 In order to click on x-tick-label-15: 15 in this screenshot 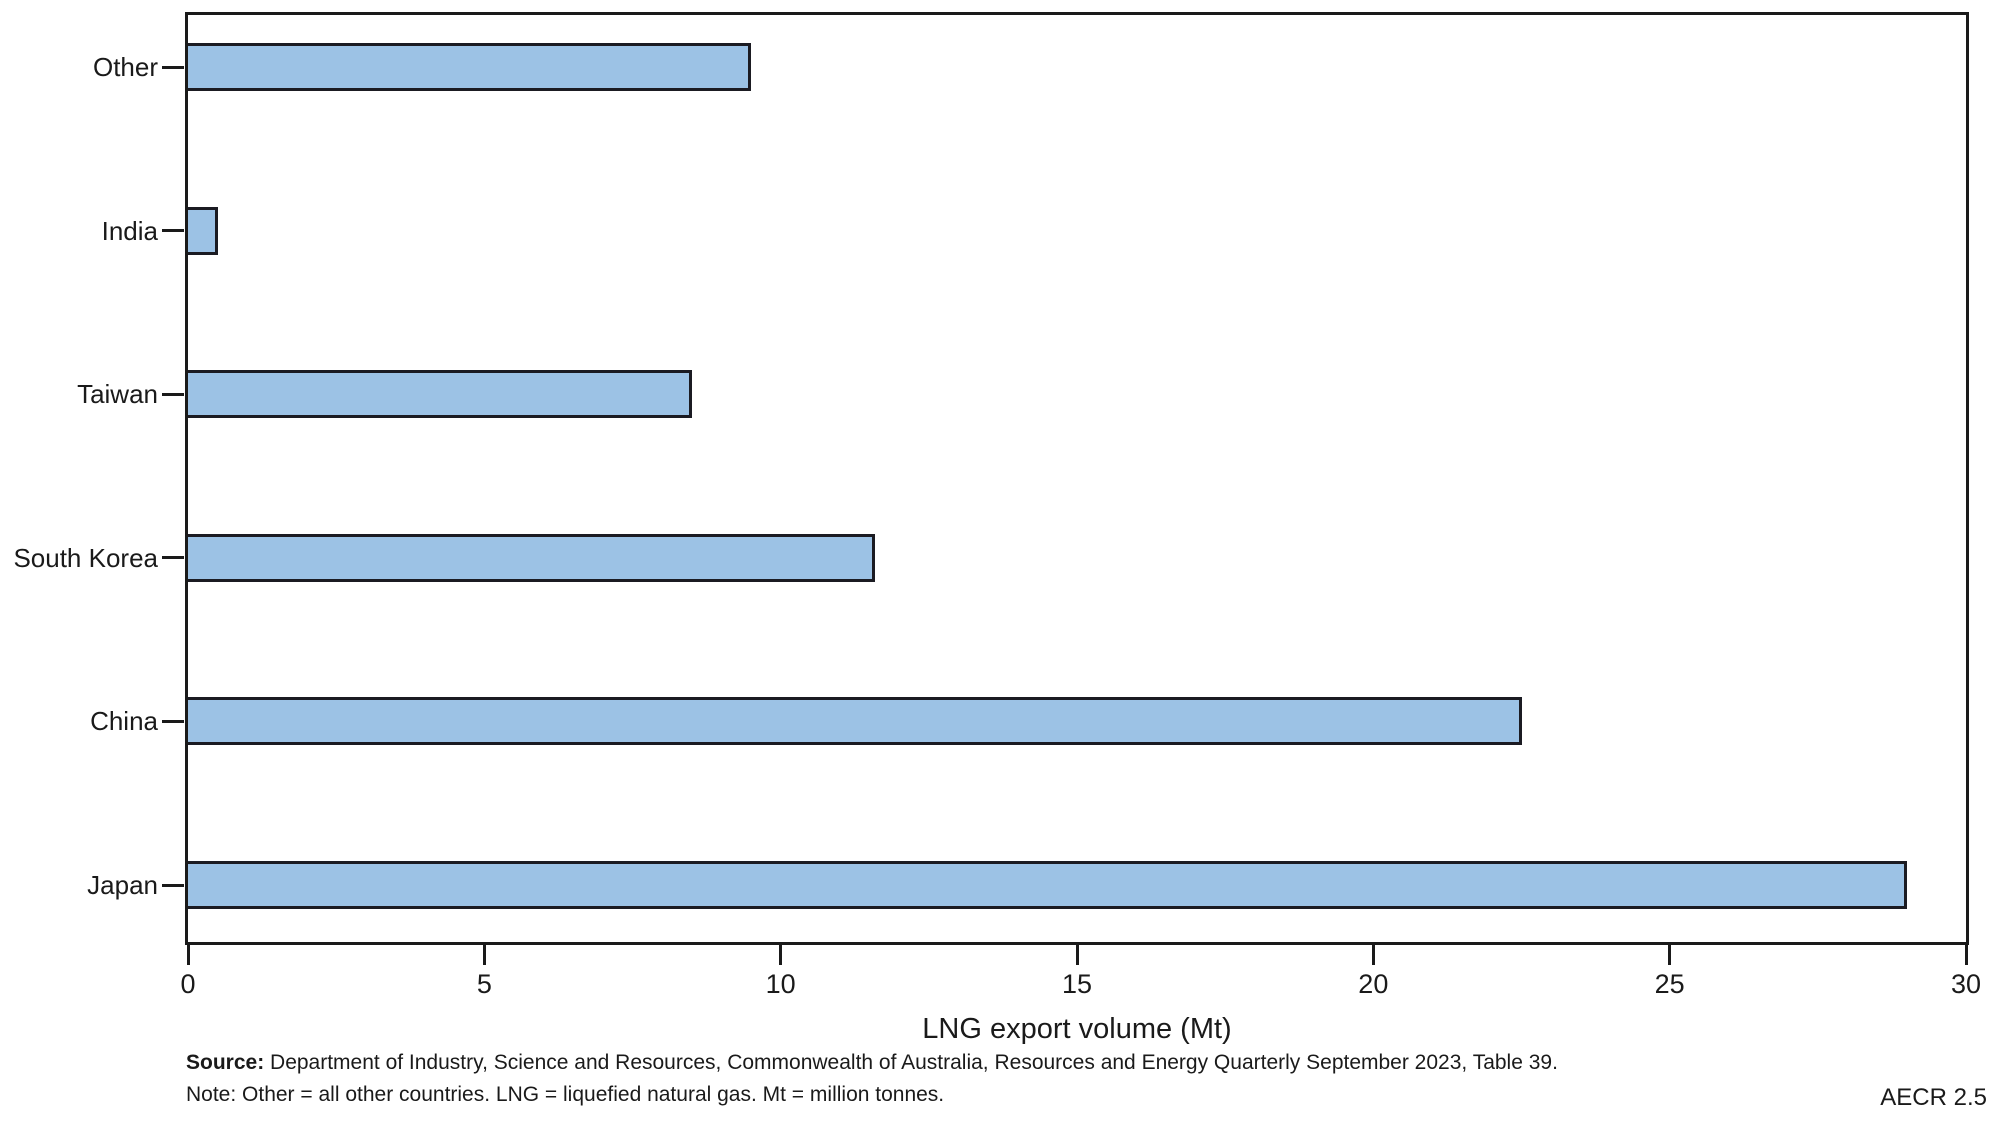, I will do `click(1077, 984)`.